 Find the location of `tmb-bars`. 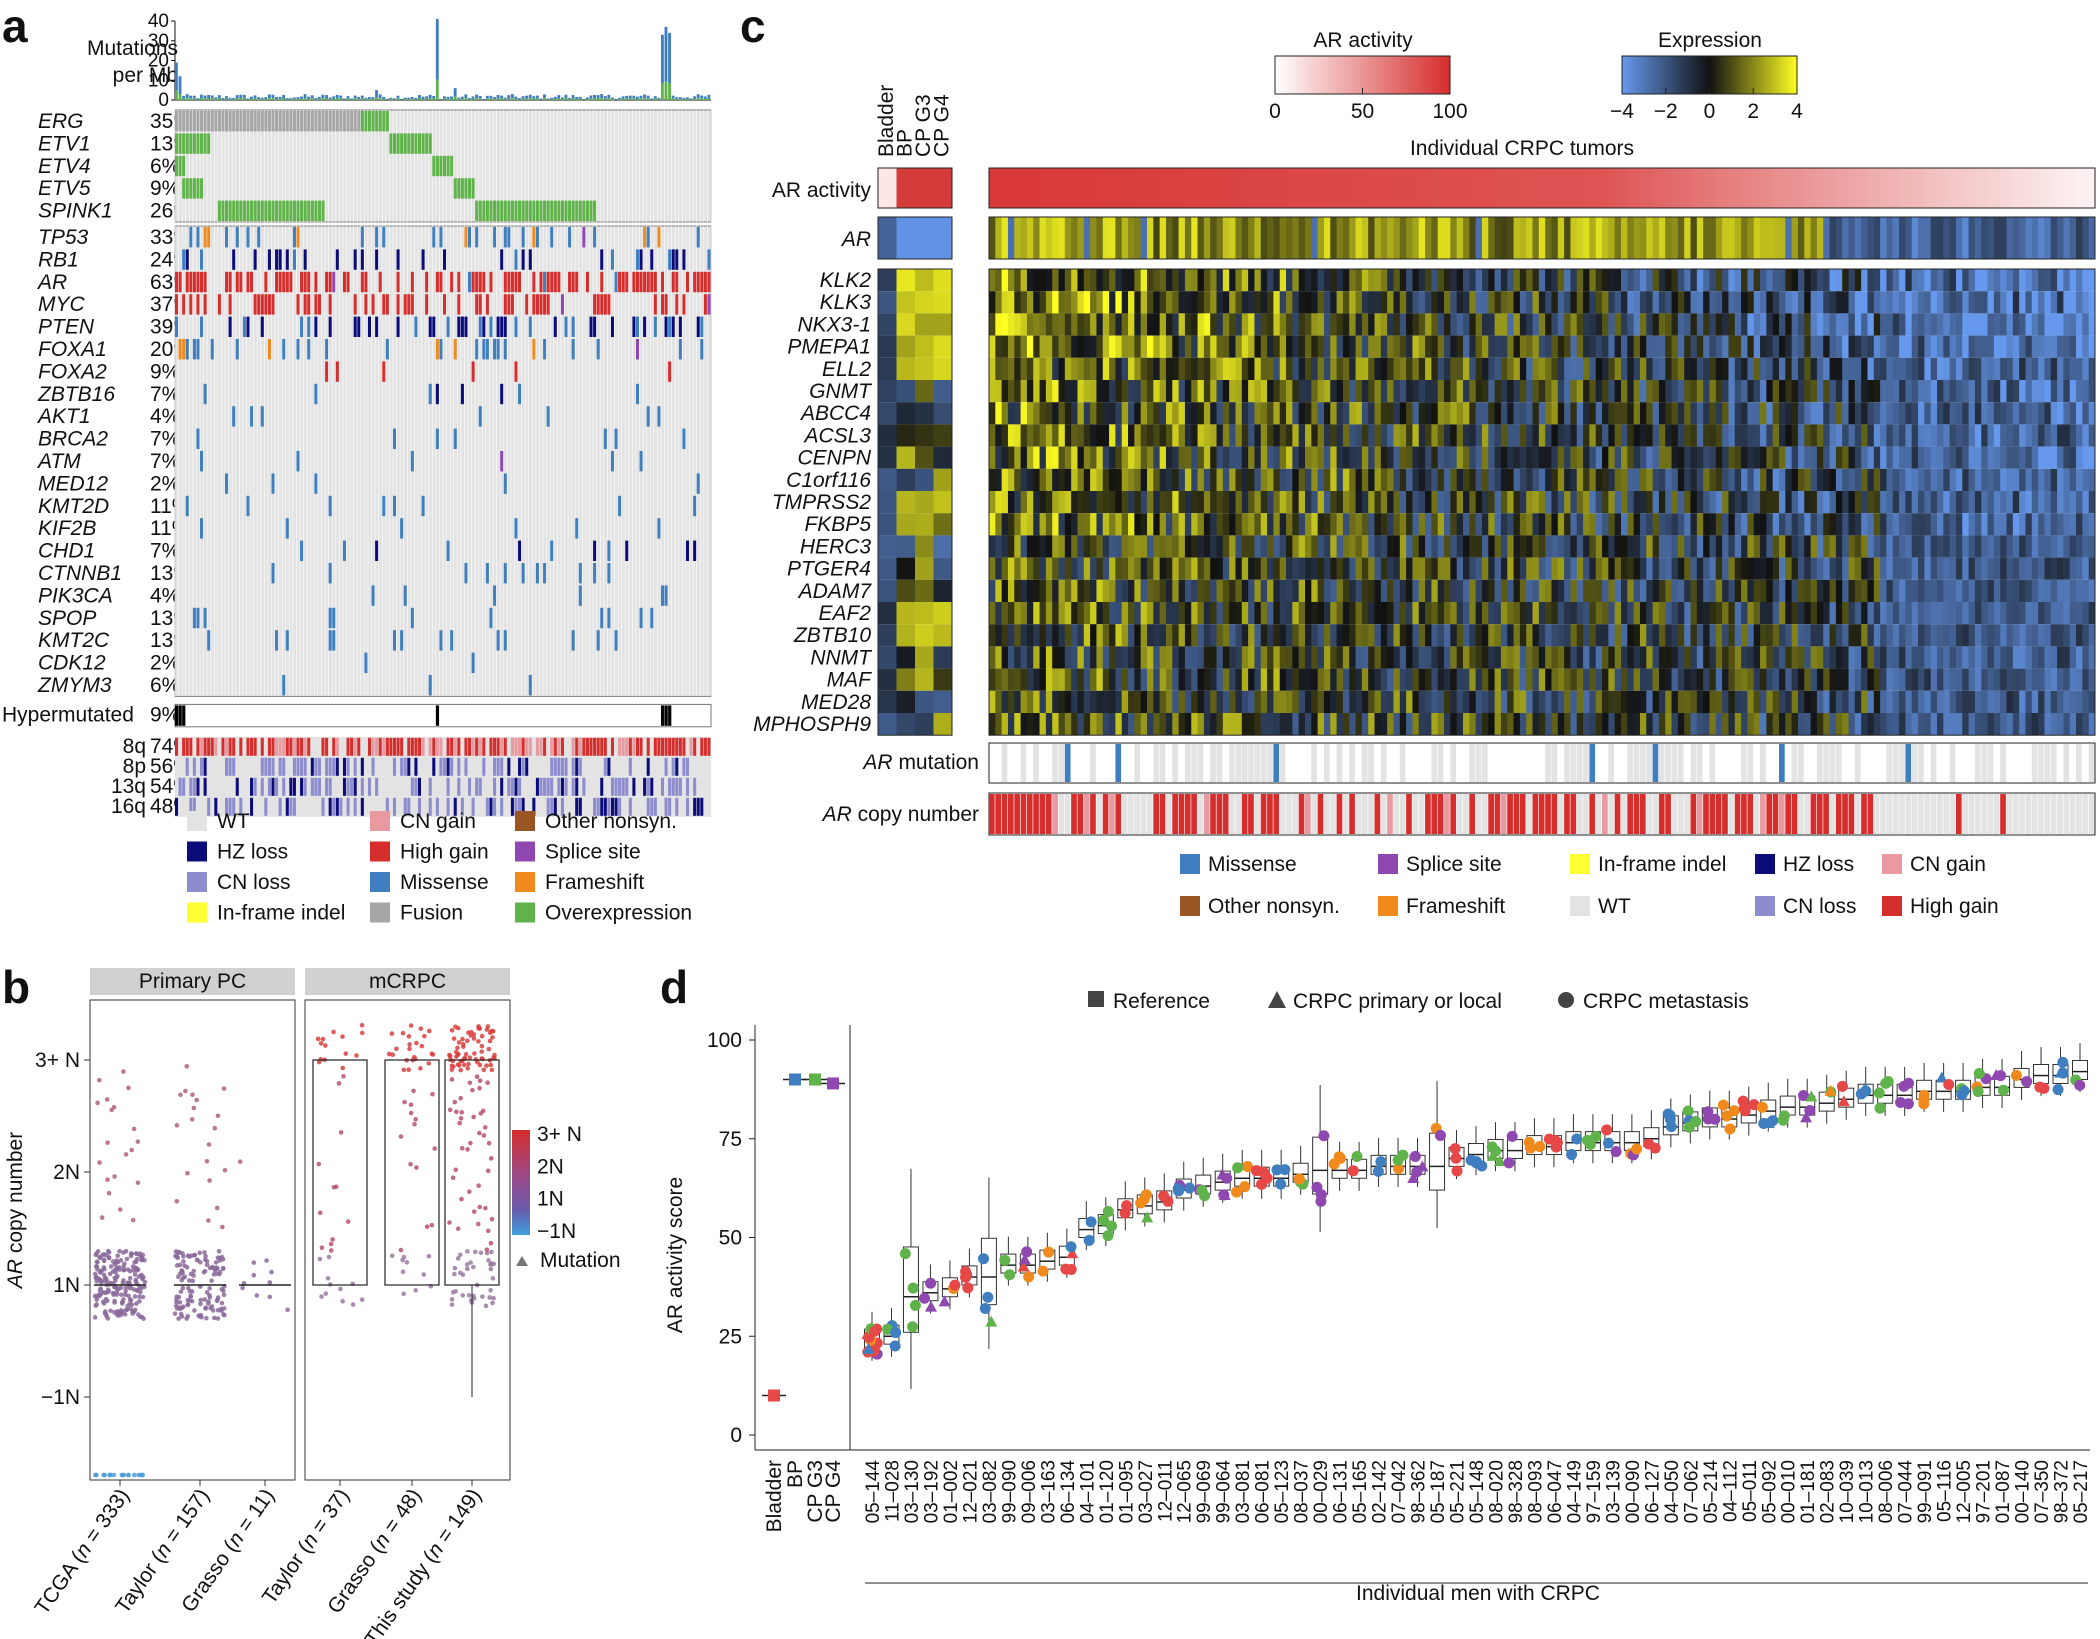

tmb-bars is located at coordinates (443, 59).